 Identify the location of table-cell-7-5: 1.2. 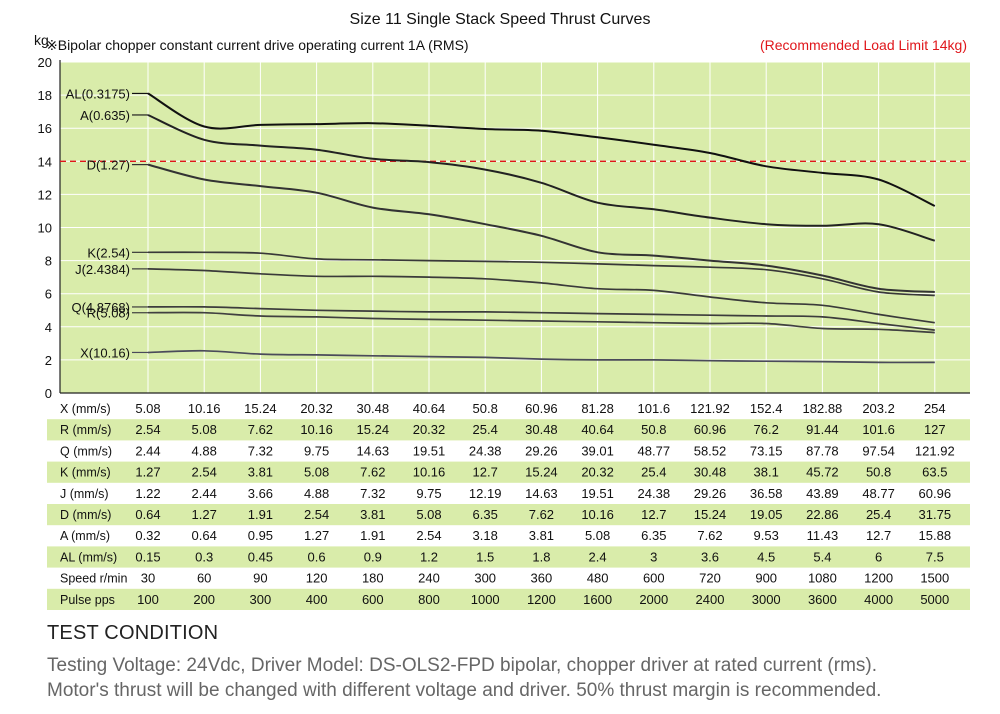
(429, 556).